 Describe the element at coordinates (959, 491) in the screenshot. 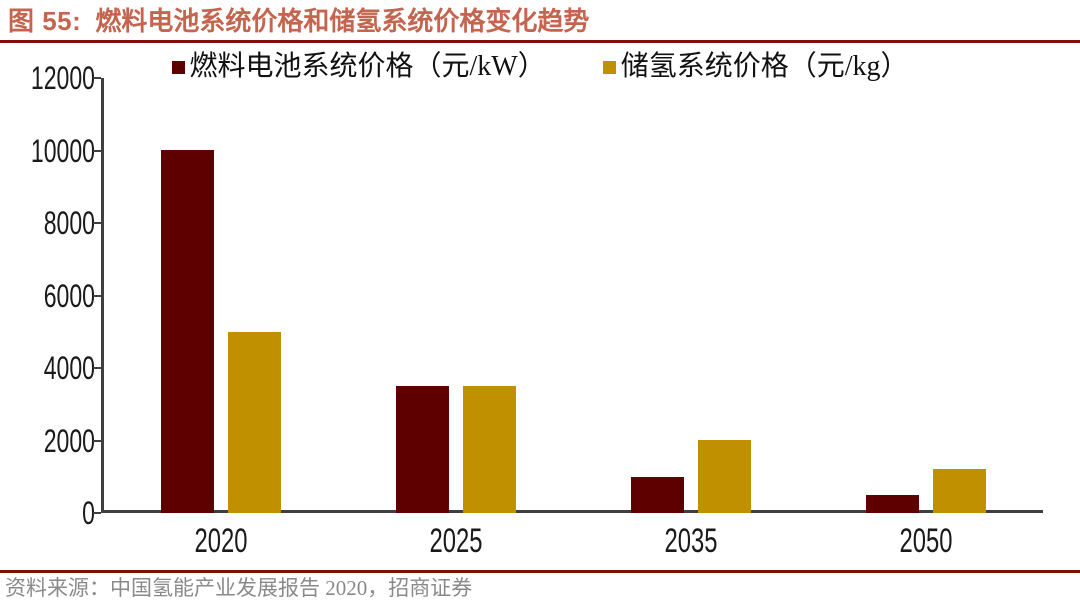

I see `bar-2050-h2-storage` at that location.